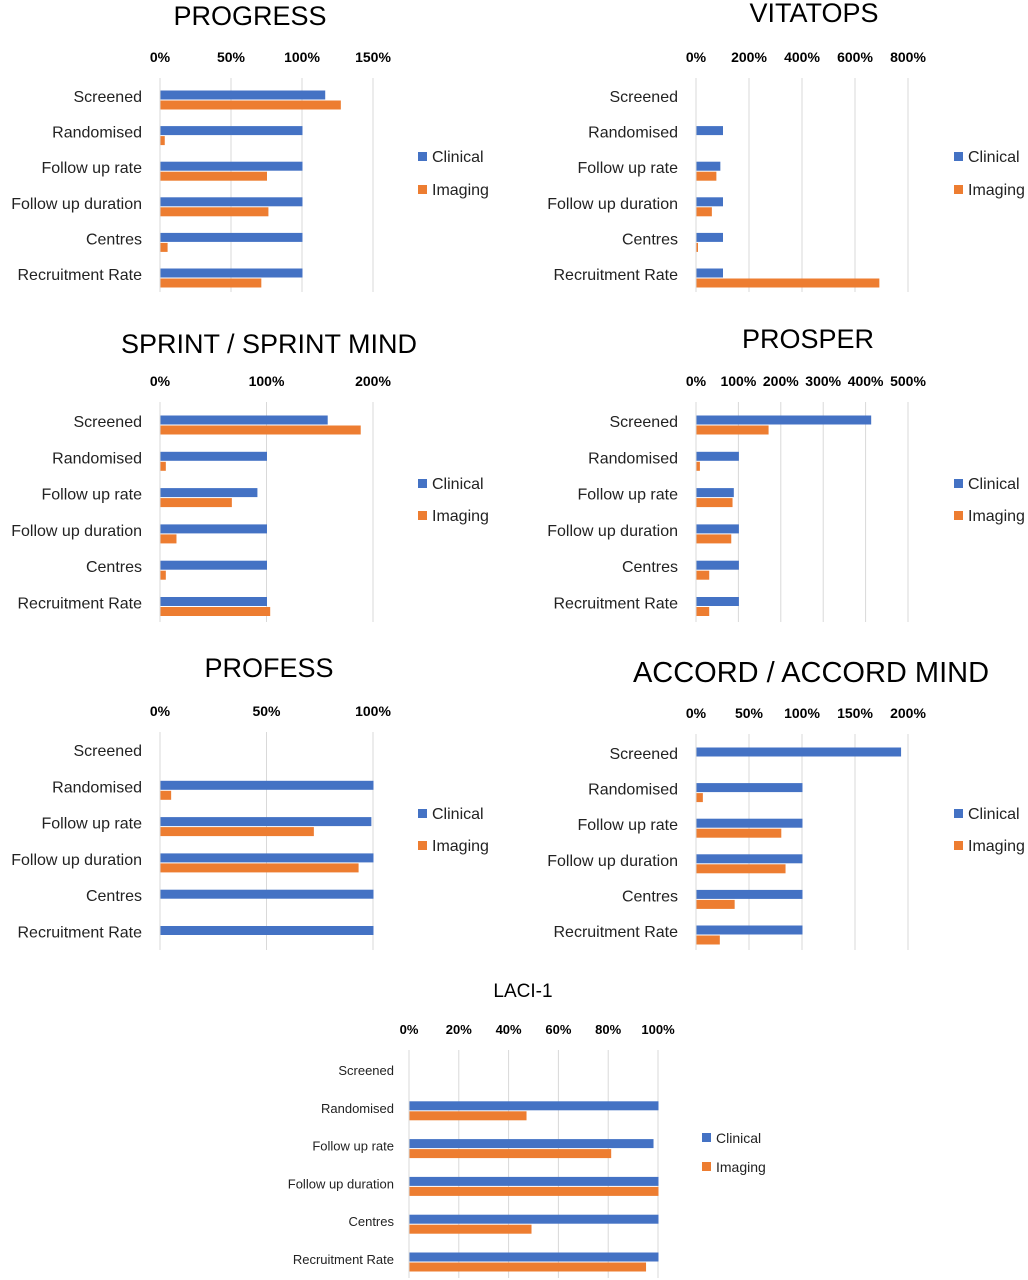 This screenshot has width=1028, height=1280. What do you see at coordinates (459, 1029) in the screenshot?
I see `tick-label: 20%` at bounding box center [459, 1029].